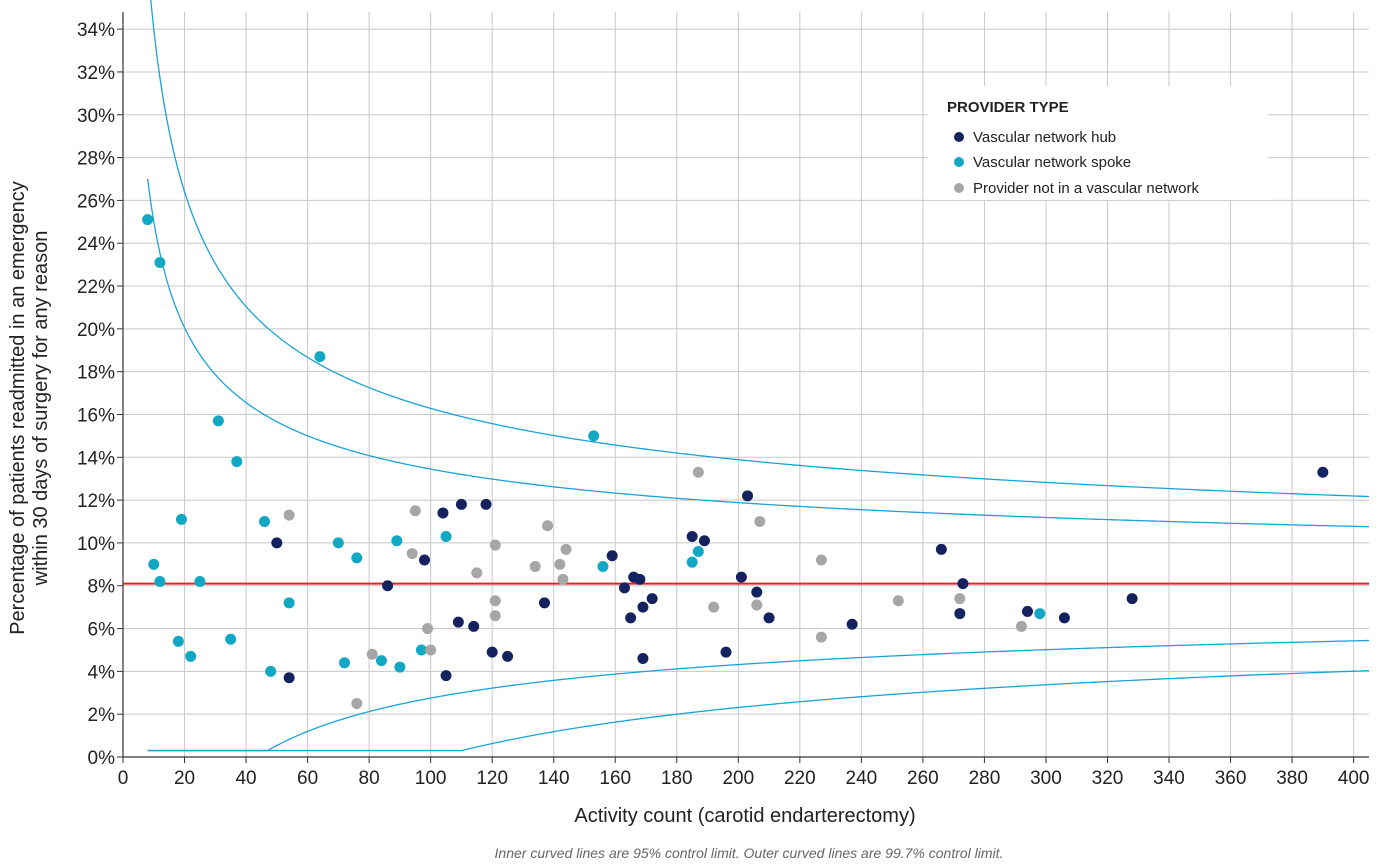 This screenshot has width=1384, height=867. Describe the element at coordinates (862, 778) in the screenshot. I see `x-tick-label: 240` at that location.